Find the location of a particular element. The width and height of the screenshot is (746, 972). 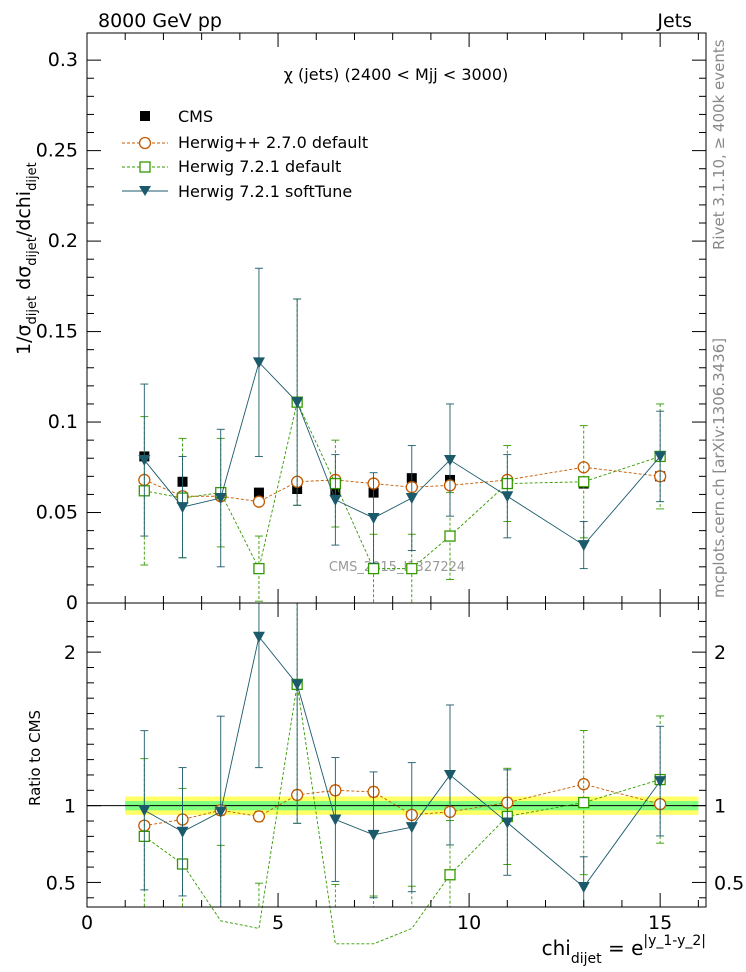

main-y-tick-label: 0 is located at coordinates (72, 603).